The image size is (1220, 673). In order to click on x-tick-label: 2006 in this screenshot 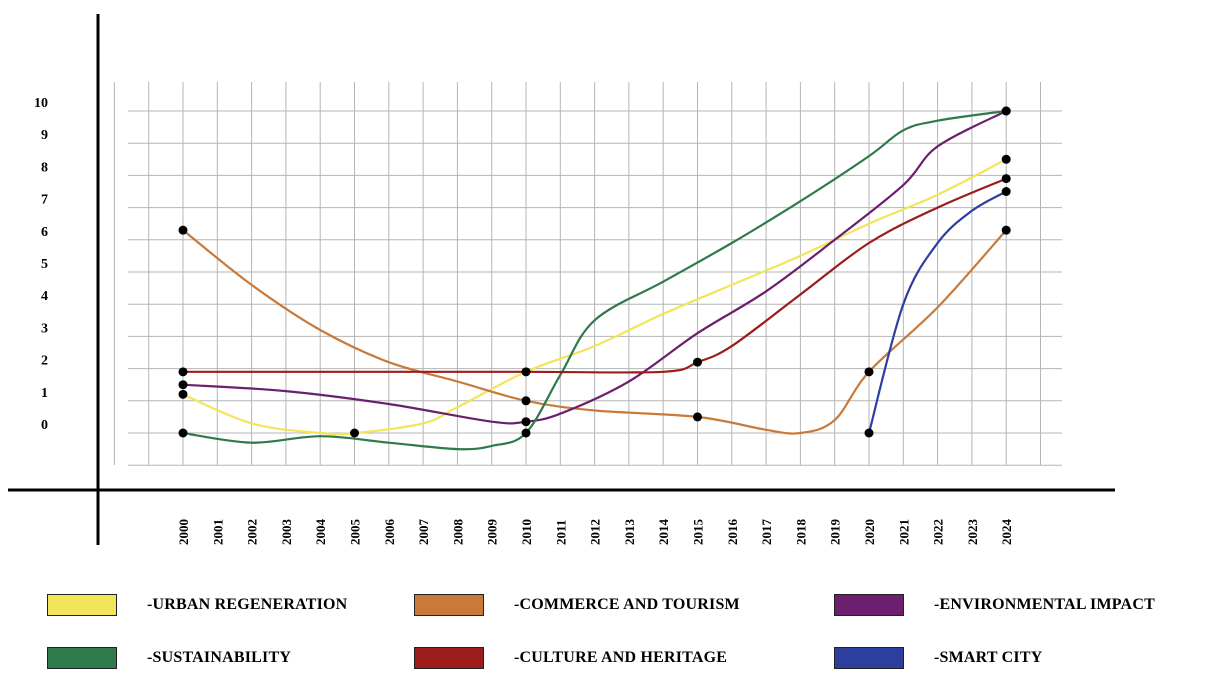, I will do `click(389, 532)`.